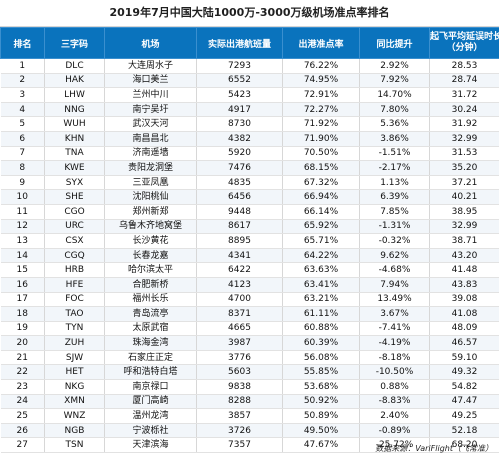 The height and width of the screenshot is (456, 499). What do you see at coordinates (22, 212) in the screenshot?
I see `rank-cell: 11` at bounding box center [22, 212].